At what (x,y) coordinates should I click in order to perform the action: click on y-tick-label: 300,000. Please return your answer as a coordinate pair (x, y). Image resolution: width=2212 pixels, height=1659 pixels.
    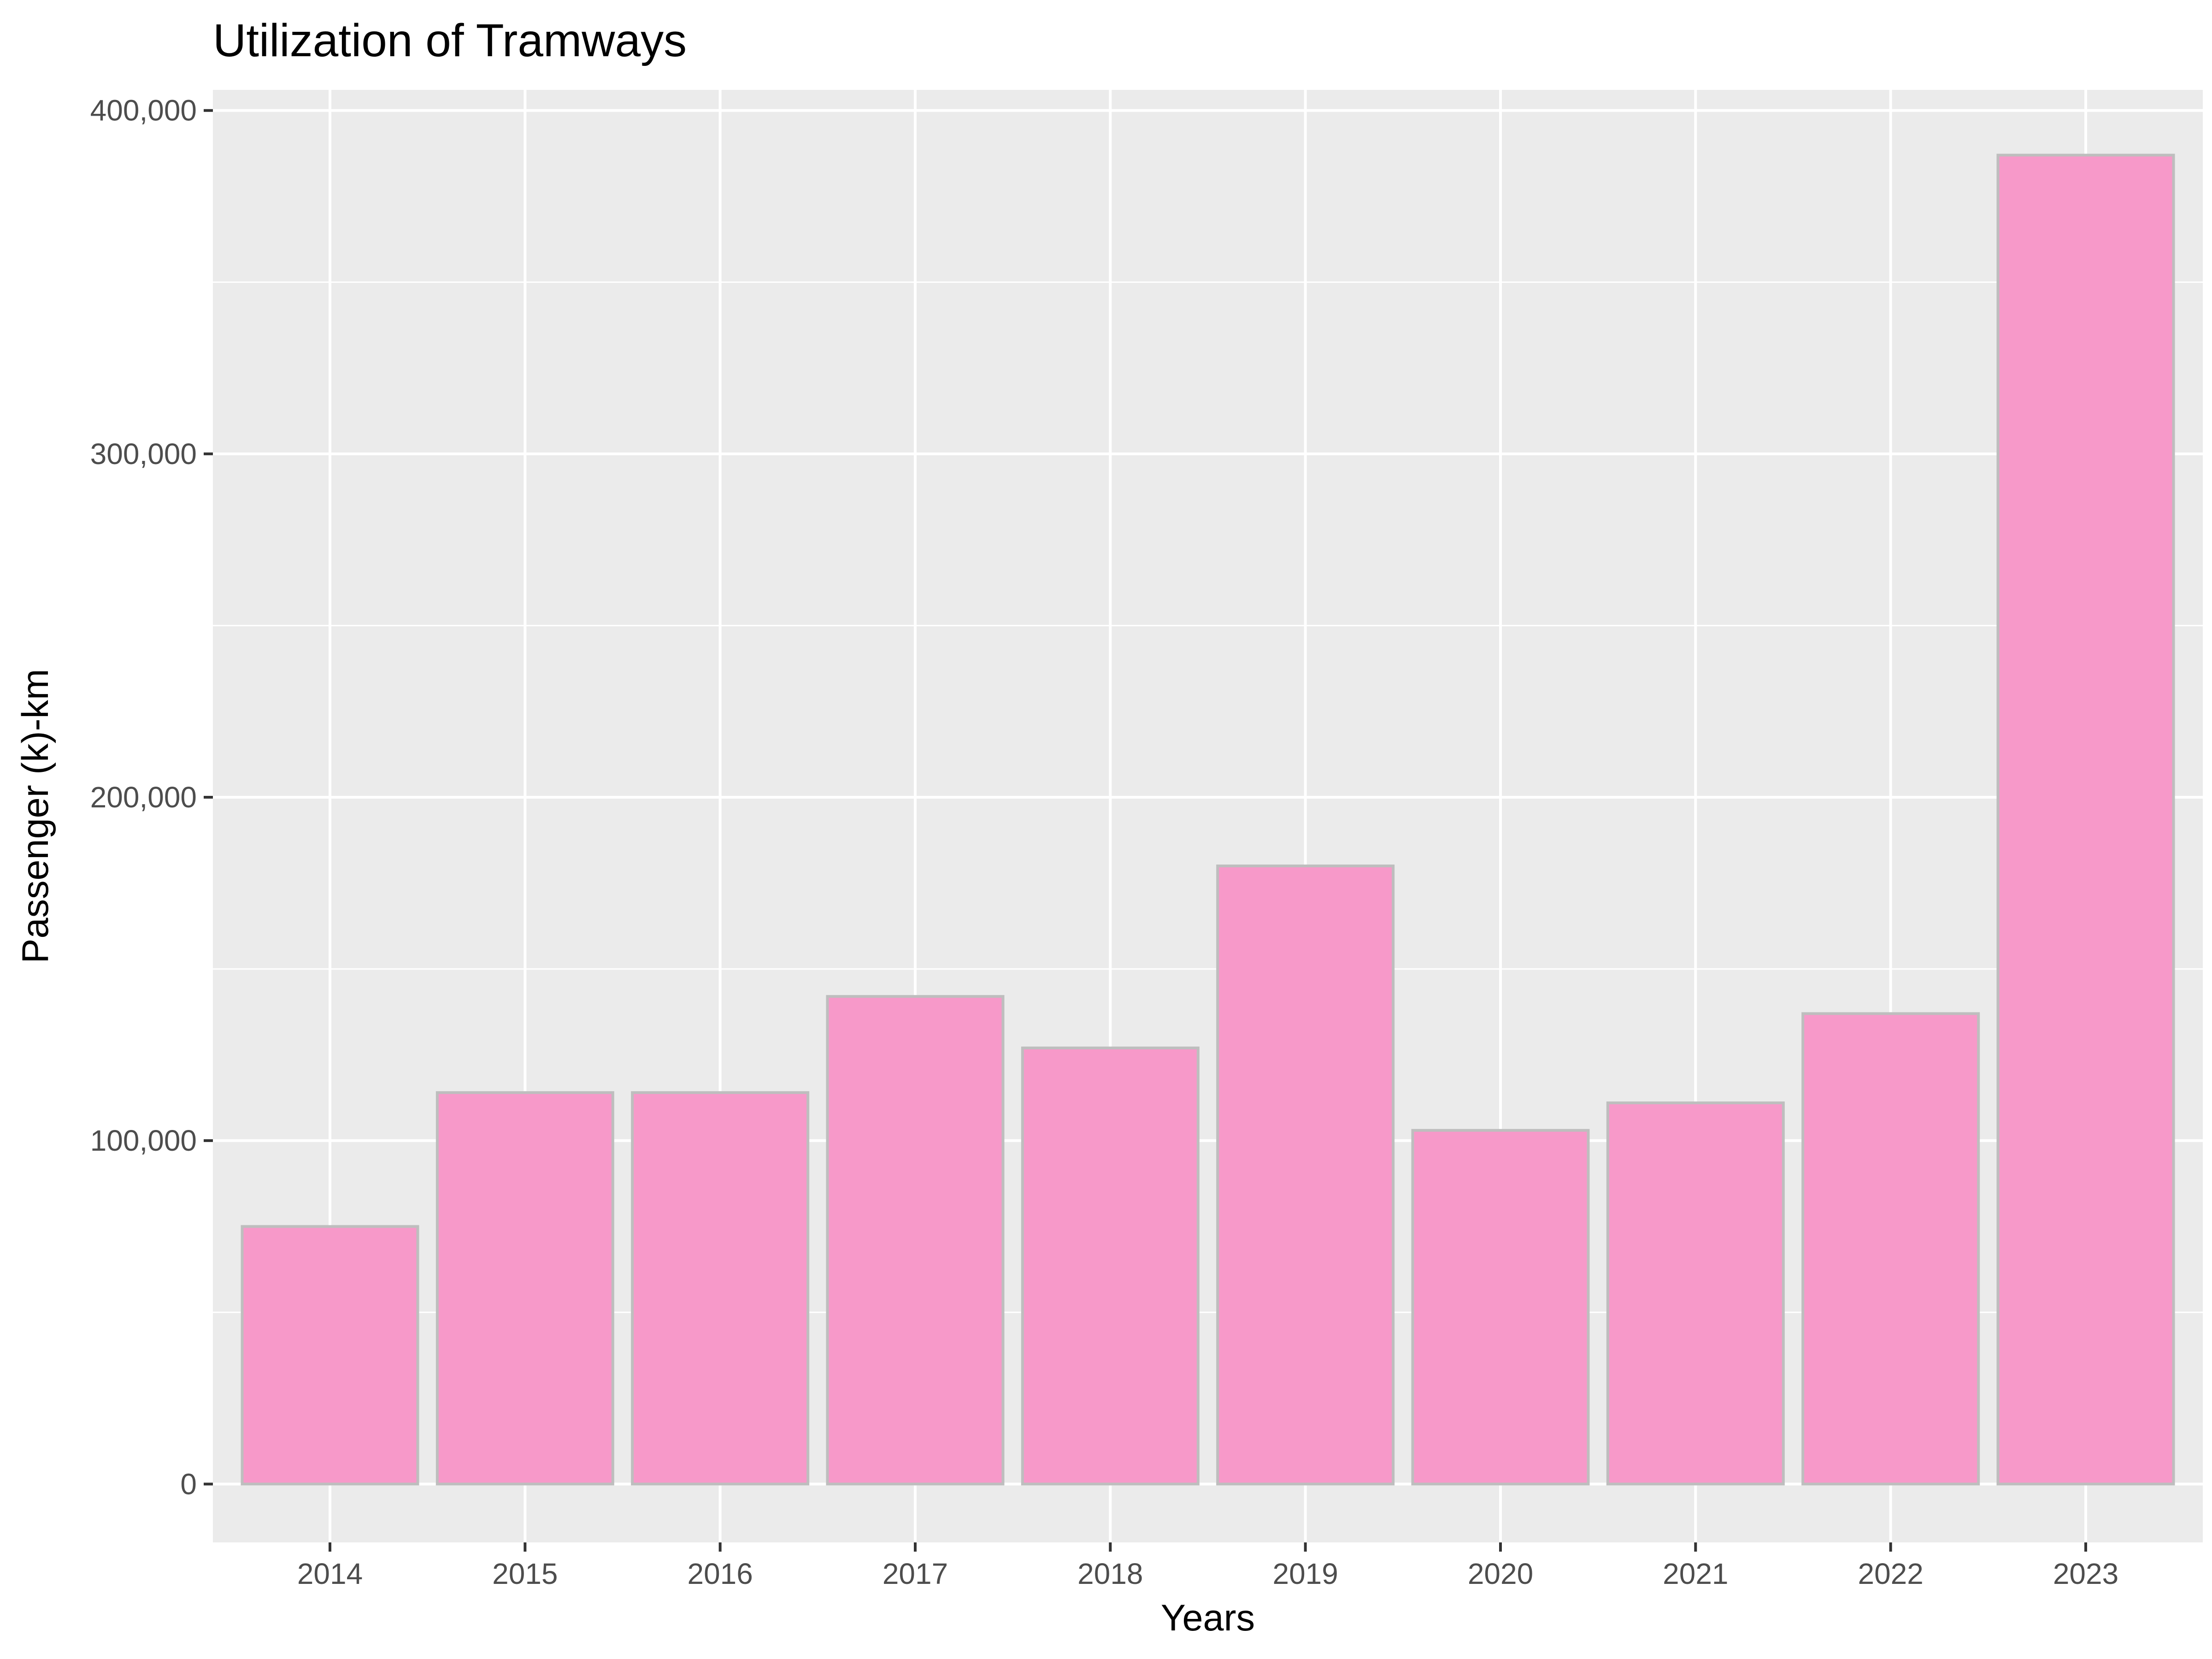
    Looking at the image, I should click on (143, 454).